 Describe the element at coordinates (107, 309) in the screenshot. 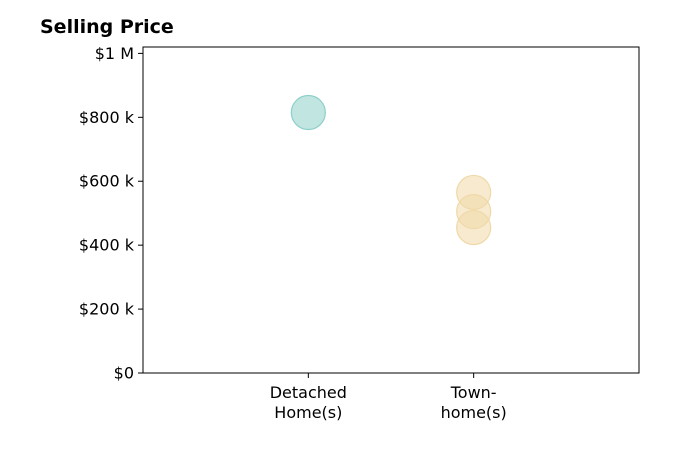

I see `y-tick-label: $200 k` at that location.